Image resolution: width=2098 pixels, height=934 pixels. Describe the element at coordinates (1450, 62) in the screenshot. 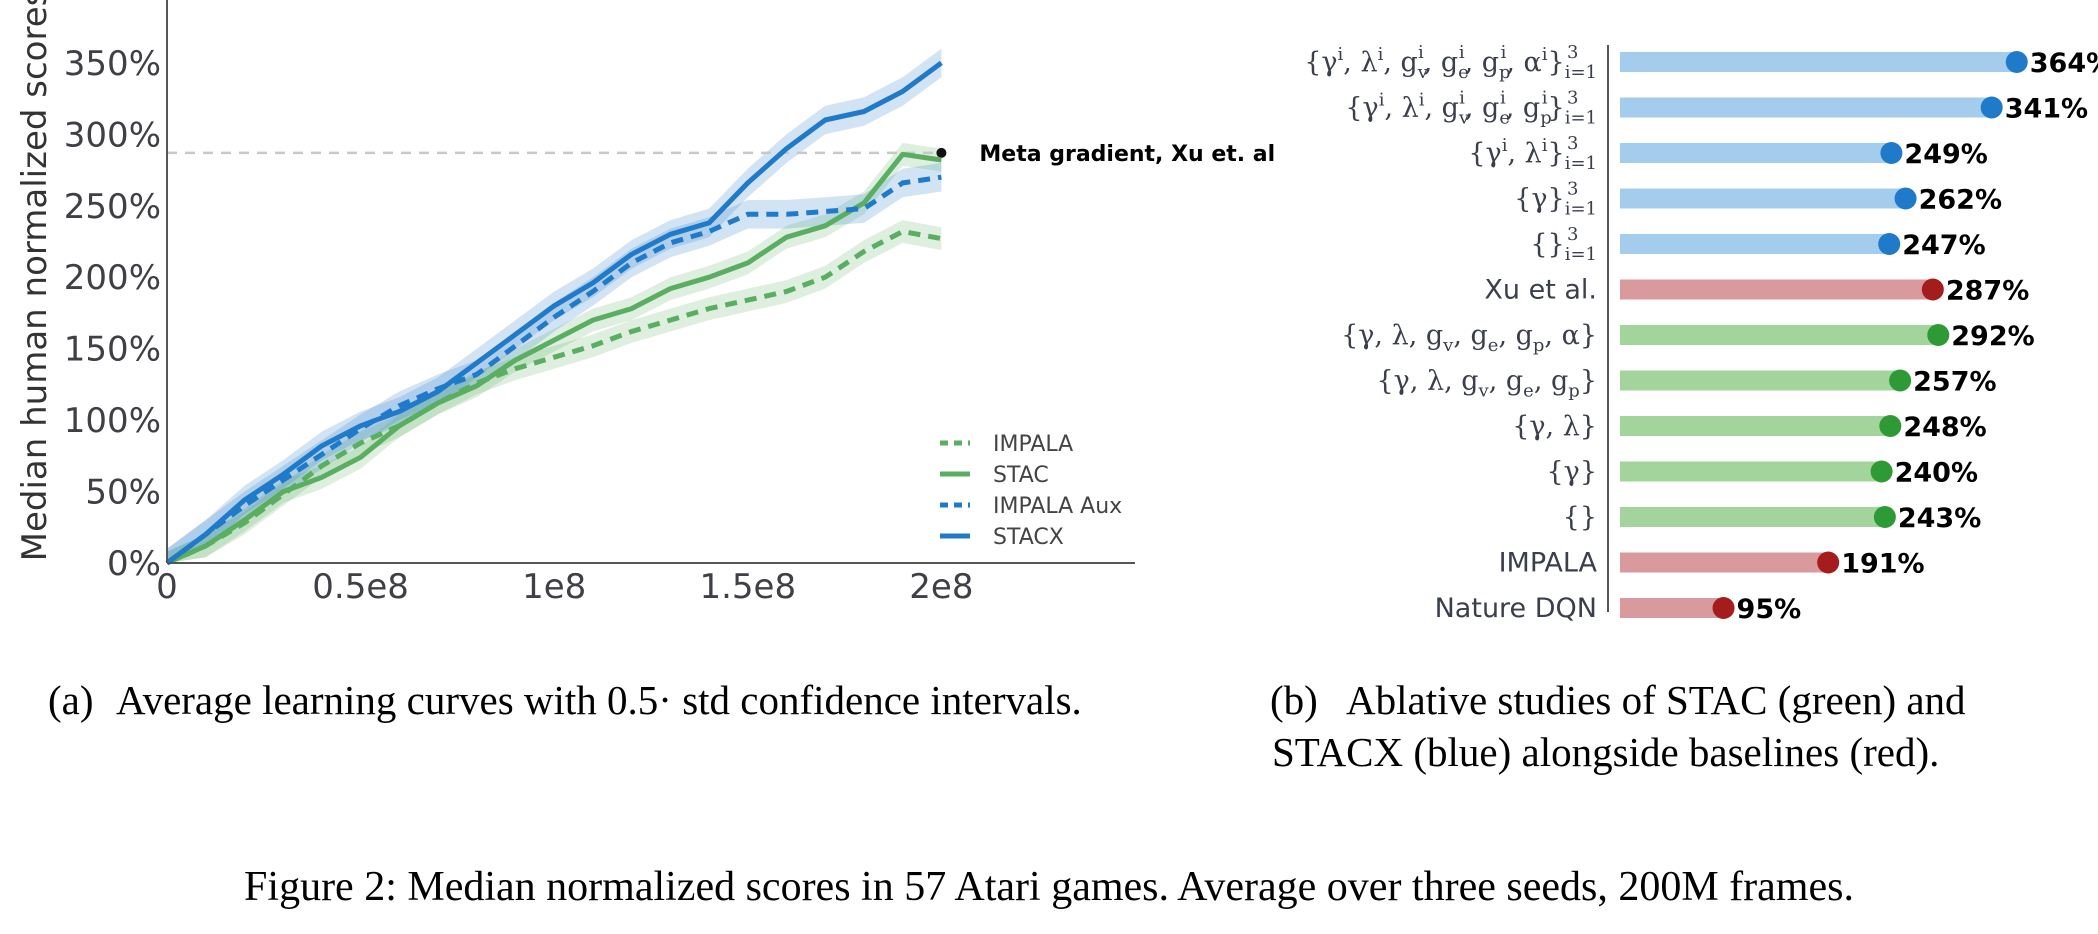

I see `category-label: {γi, λi, gvi, gei, gpi, αi}i=13` at that location.